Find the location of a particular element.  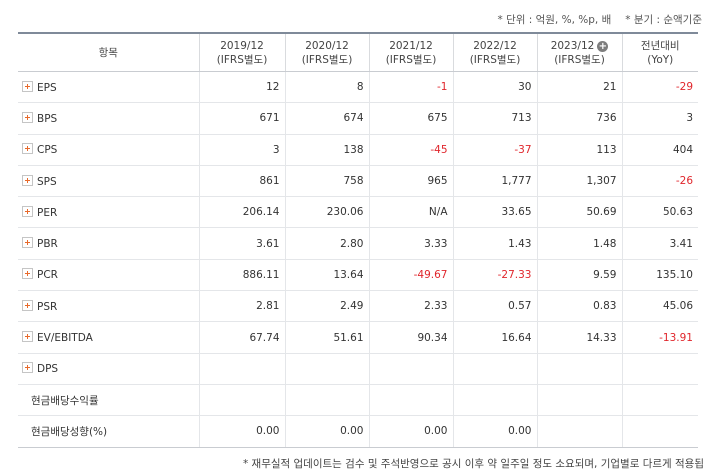

table-row: EPS 12 8 -1 30 21 -29 is located at coordinates (358, 87).